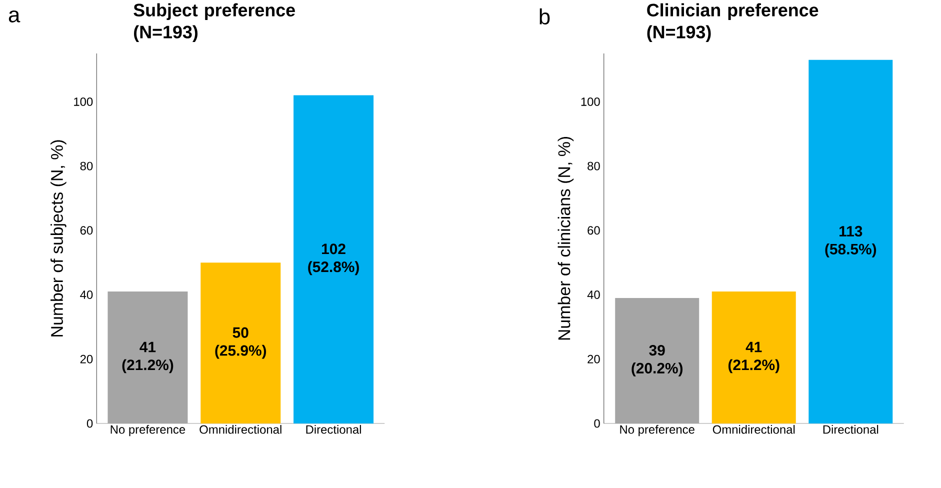 This screenshot has height=488, width=941. I want to click on data-label: 102 (52.8%), so click(333, 260).